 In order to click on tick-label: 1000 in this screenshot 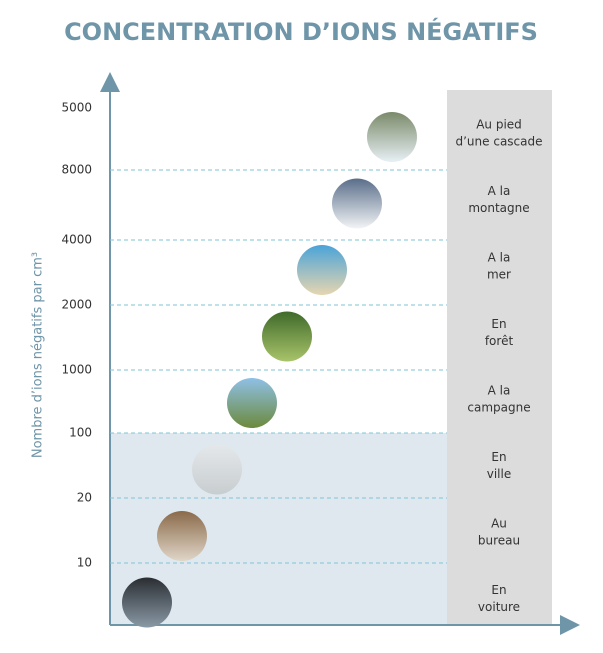, I will do `click(76, 370)`.